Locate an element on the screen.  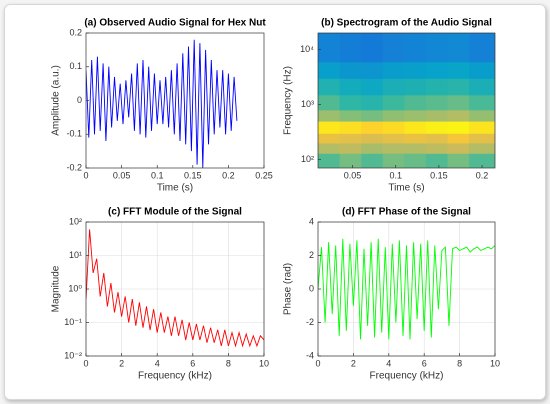
y-tick-label: 10¹ is located at coordinates (75, 255).